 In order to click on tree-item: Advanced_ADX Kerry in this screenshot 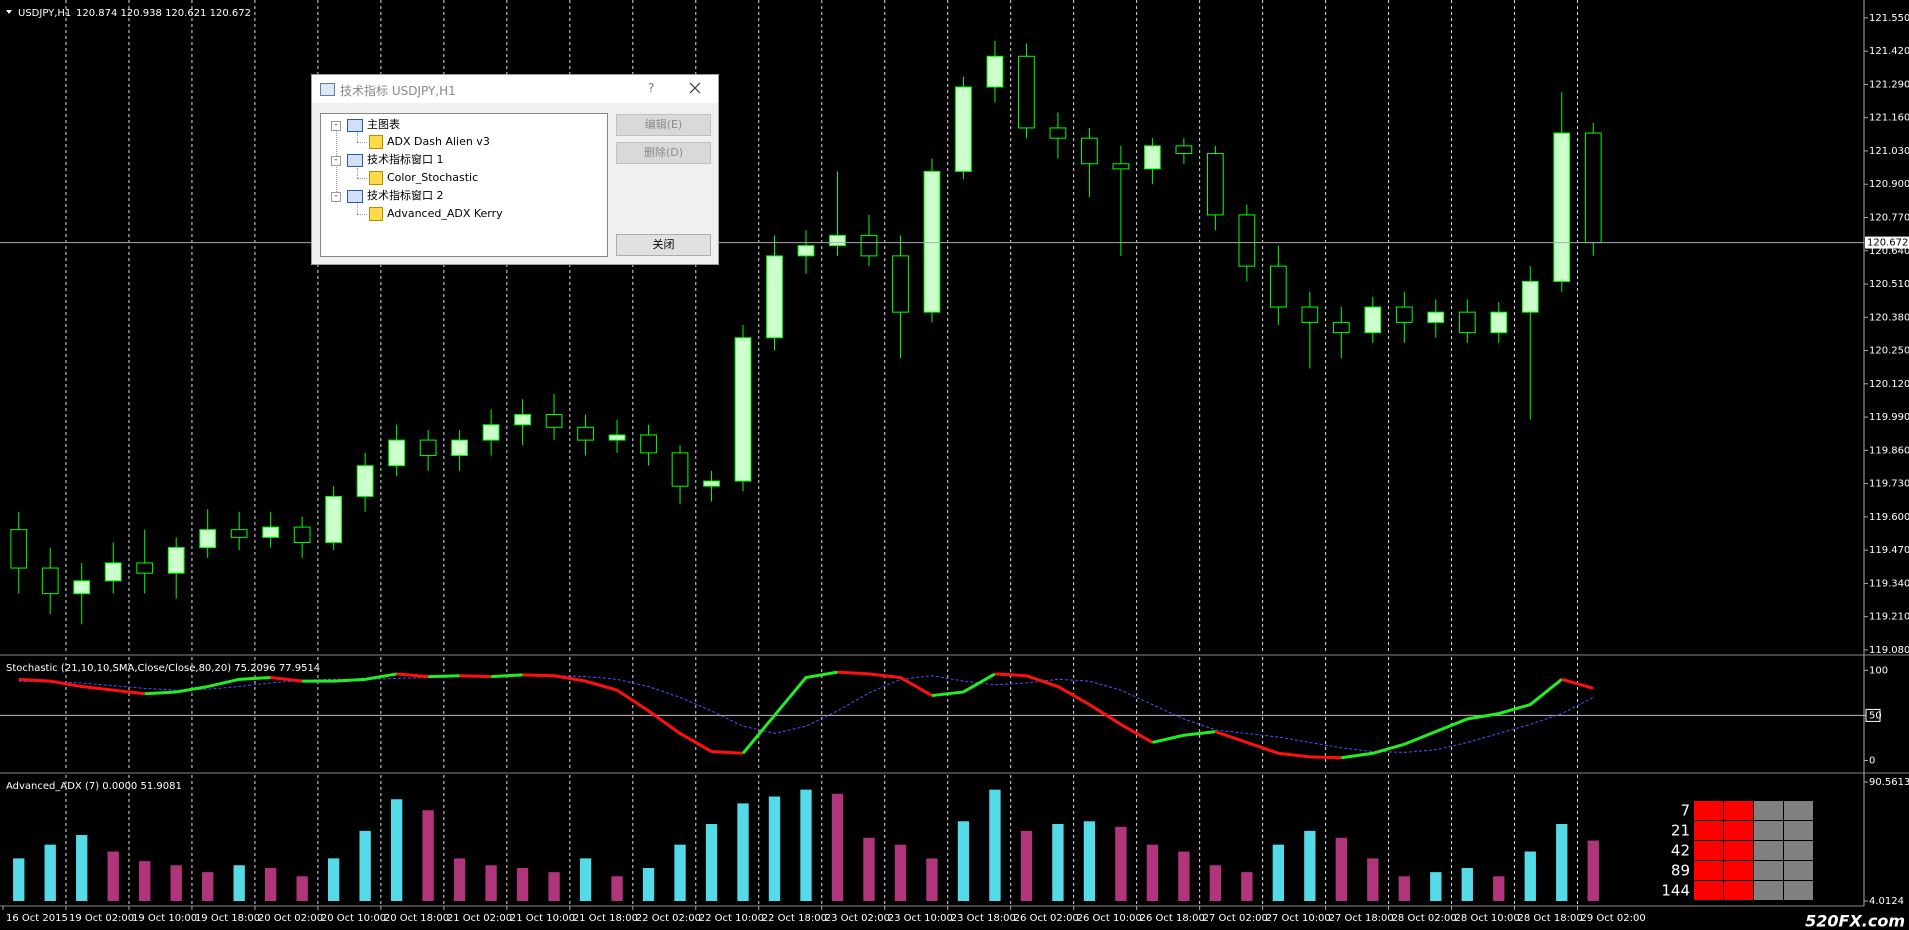, I will do `click(436, 214)`.